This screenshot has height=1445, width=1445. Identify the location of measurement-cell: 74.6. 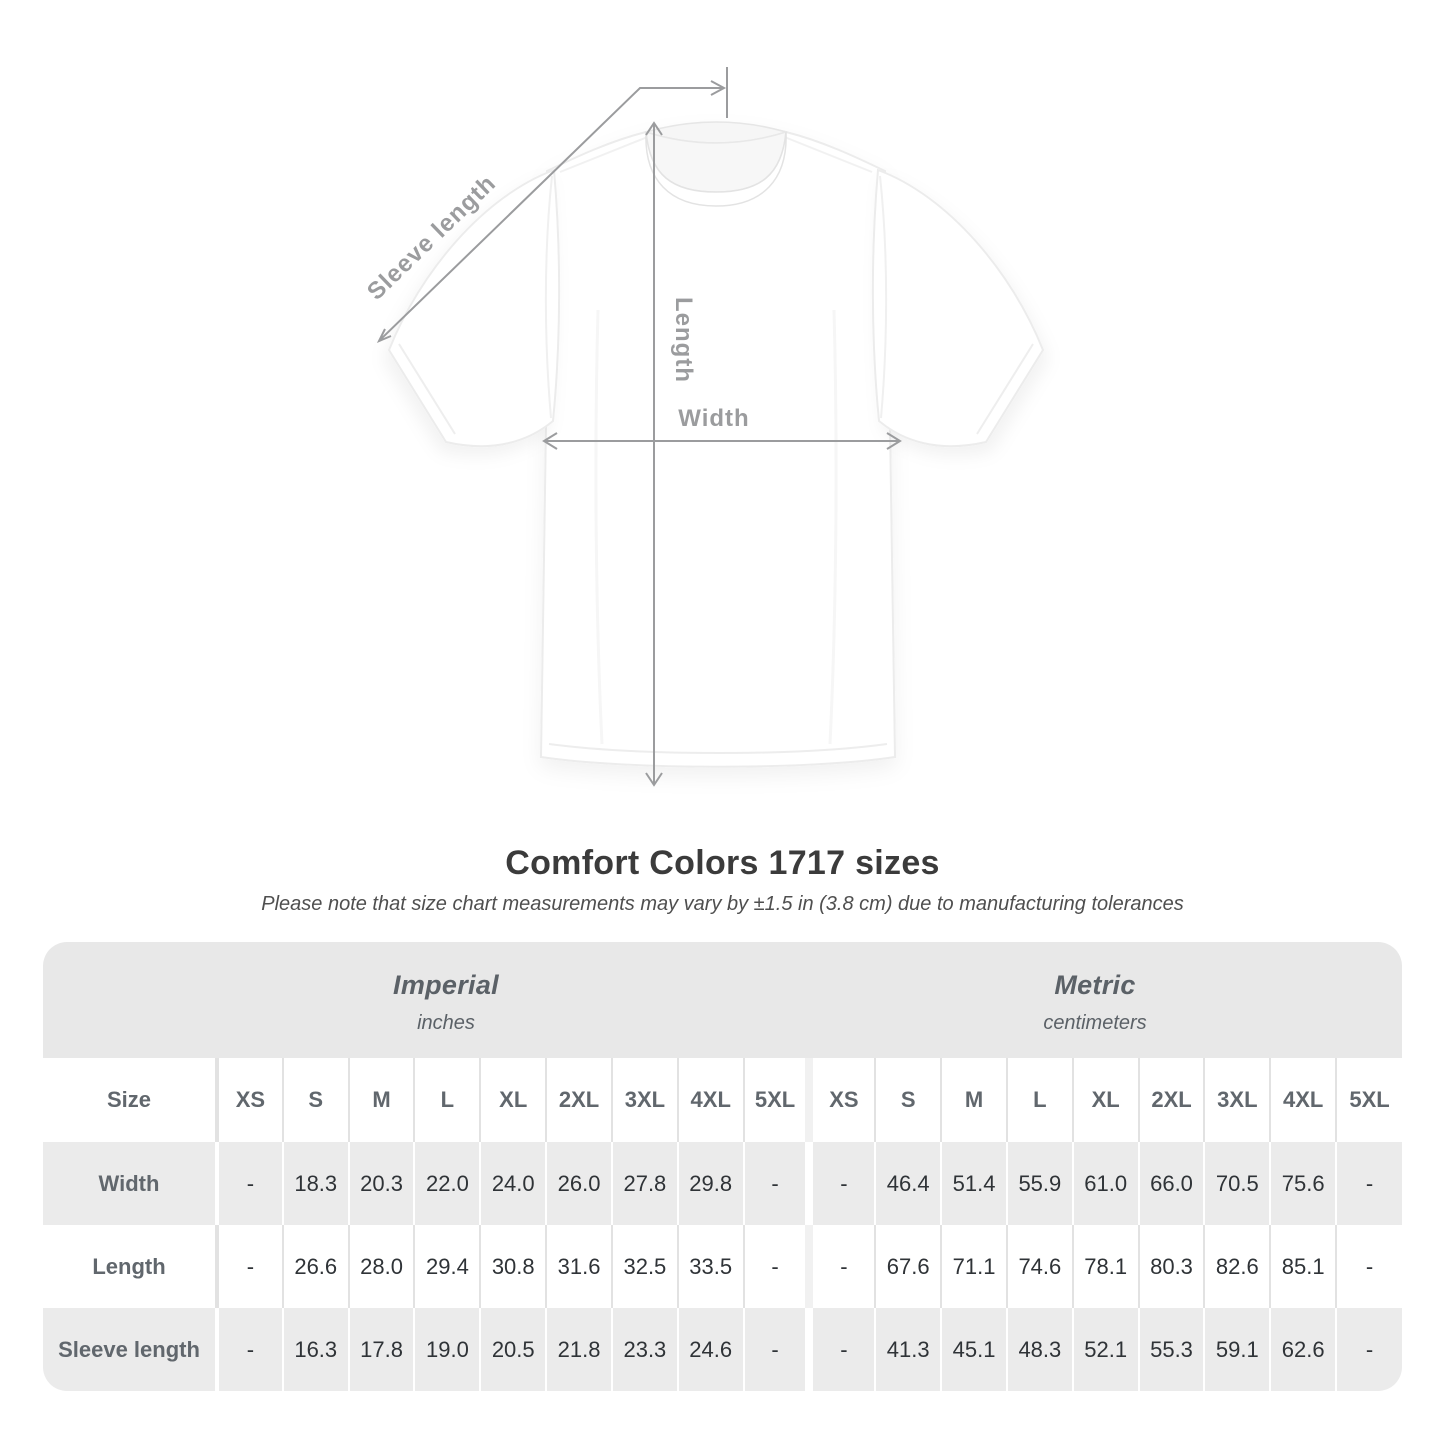
(1039, 1266).